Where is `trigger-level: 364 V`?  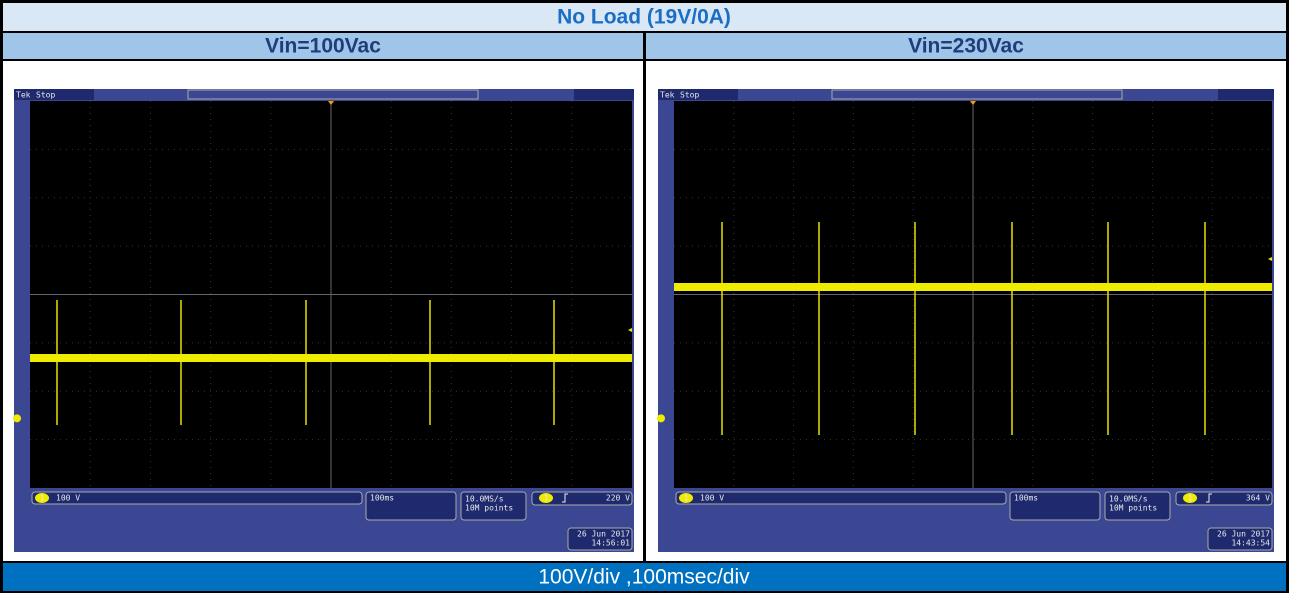 trigger-level: 364 V is located at coordinates (1258, 498).